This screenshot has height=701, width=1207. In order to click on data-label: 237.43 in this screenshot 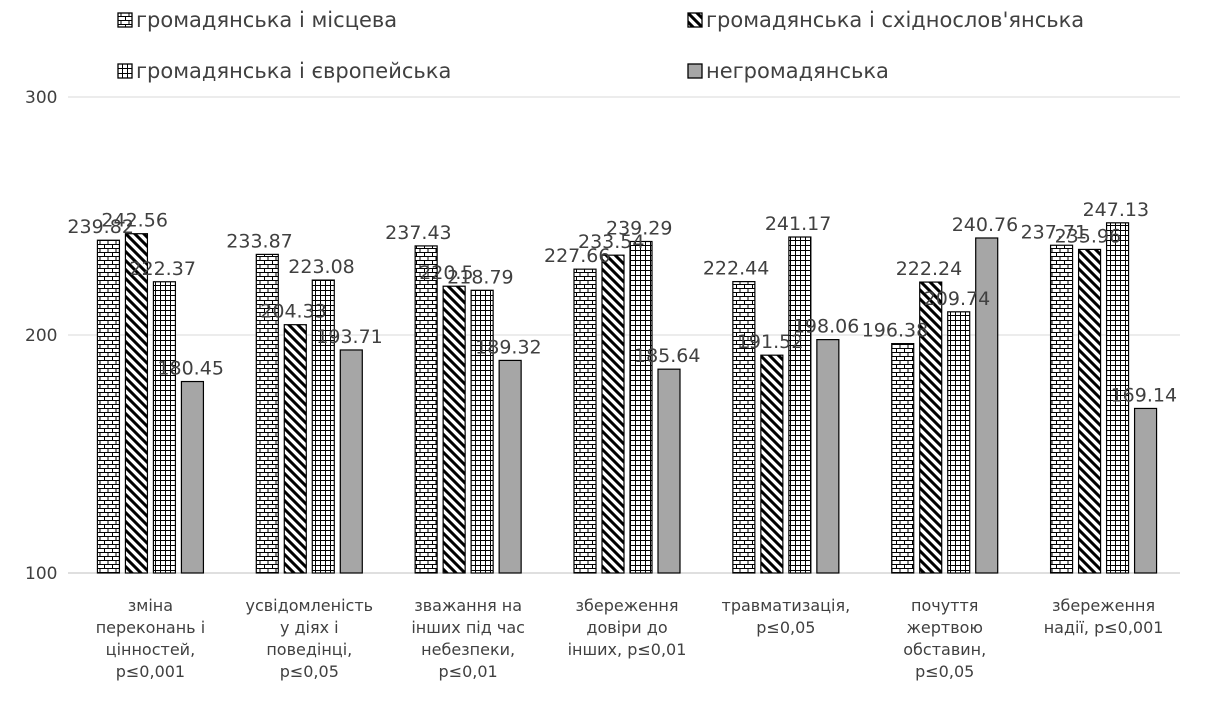, I will do `click(418, 233)`.